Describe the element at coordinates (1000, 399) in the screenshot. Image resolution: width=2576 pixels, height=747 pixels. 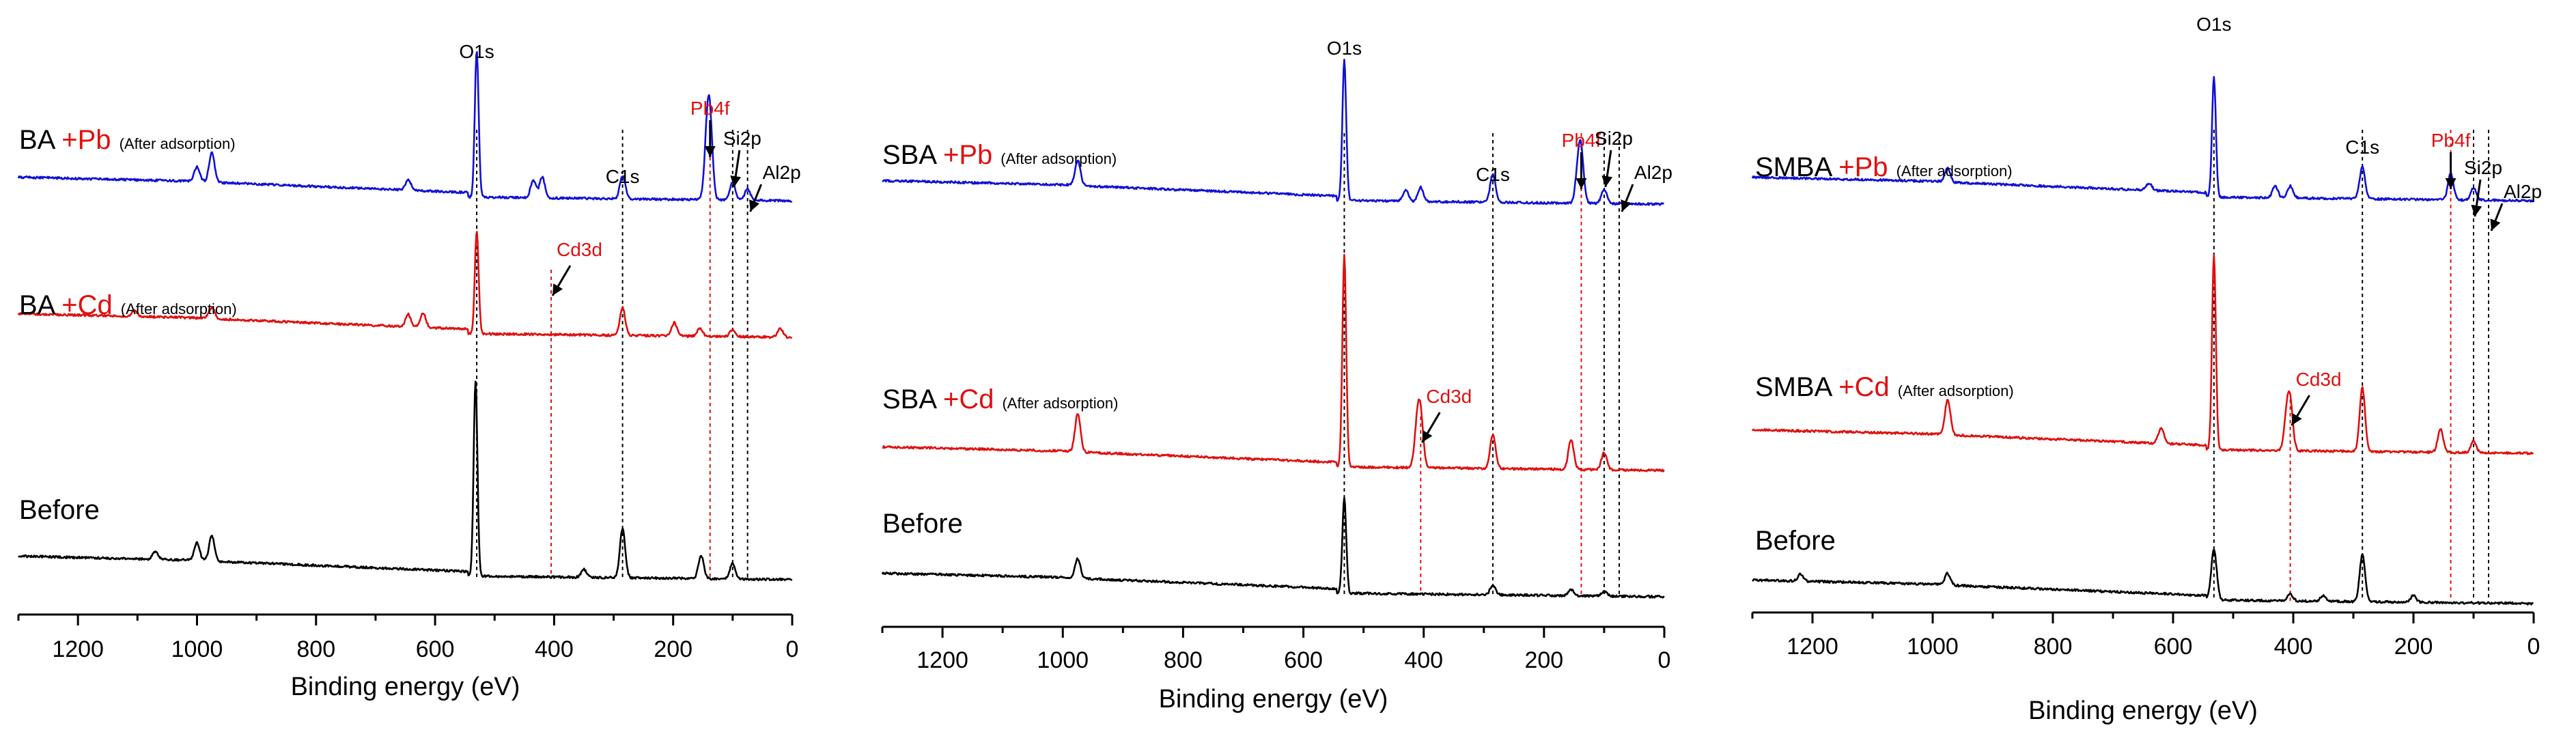
I see `series-label: SBA +Cd (After adsorption)` at that location.